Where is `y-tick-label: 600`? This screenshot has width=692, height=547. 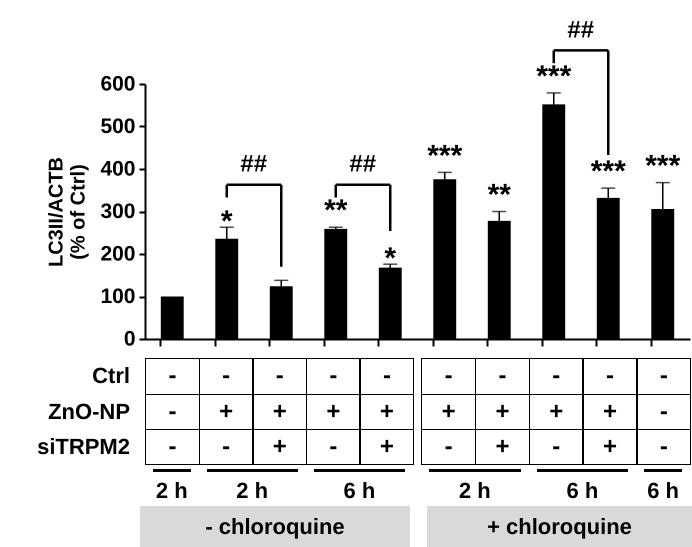 y-tick-label: 600 is located at coordinates (118, 84).